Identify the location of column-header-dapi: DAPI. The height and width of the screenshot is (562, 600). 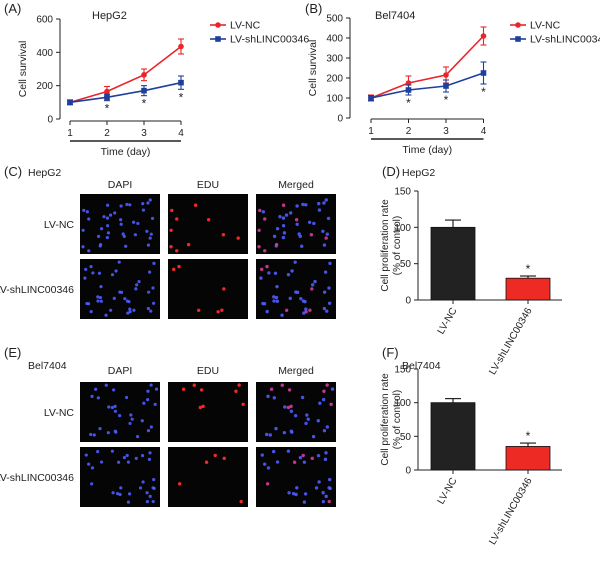
(120, 185).